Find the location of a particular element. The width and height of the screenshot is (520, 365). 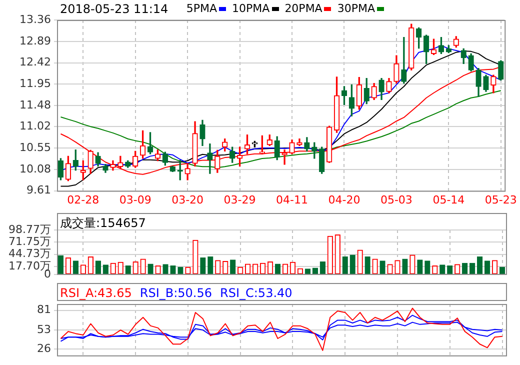

x-tick-label: 04-11 is located at coordinates (292, 199).